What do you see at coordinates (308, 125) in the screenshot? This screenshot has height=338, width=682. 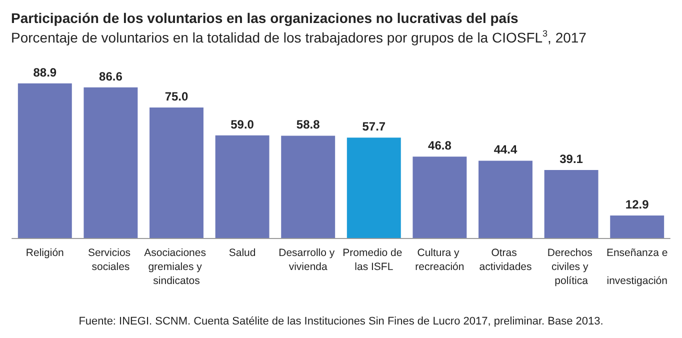 I see `data-label: 58.8` at bounding box center [308, 125].